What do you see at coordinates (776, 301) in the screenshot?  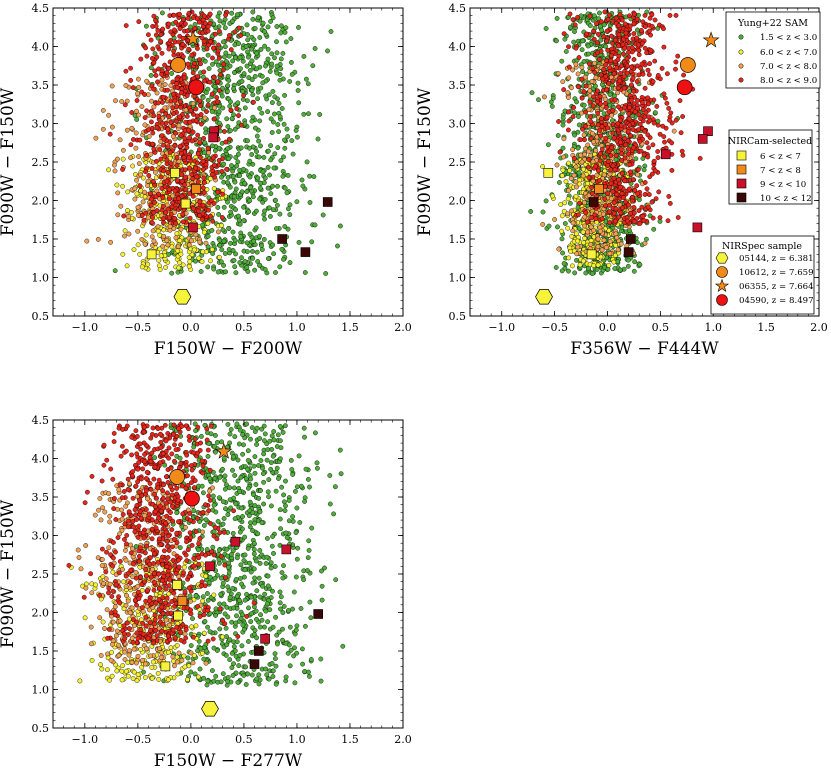 I see `legend-entry: 04590, z = 8.497` at bounding box center [776, 301].